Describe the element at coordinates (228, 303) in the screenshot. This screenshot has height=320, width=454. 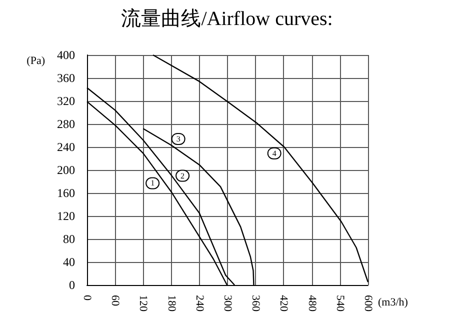
I see `x-tick-label: 300` at that location.